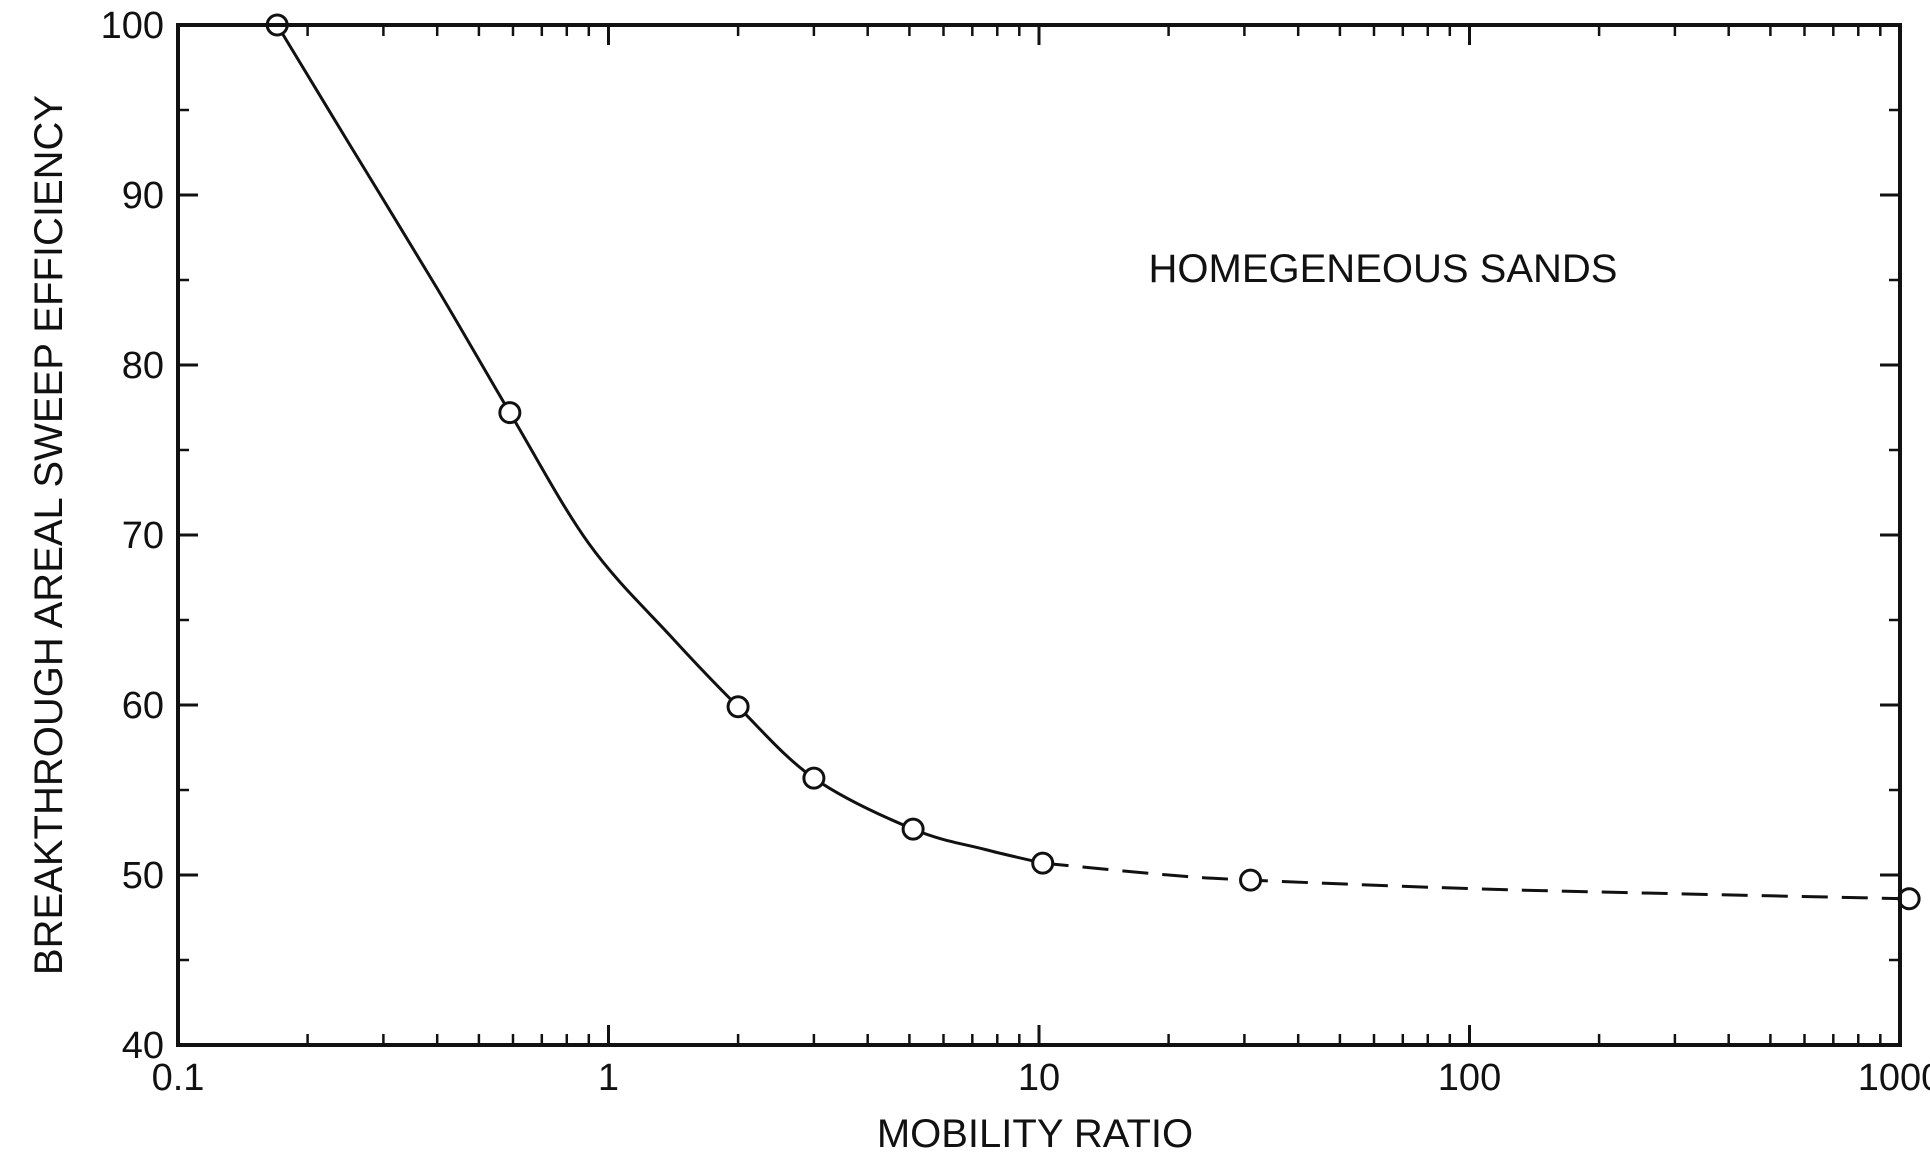 The width and height of the screenshot is (1930, 1165). I want to click on x-tick-label: 10, so click(1039, 1078).